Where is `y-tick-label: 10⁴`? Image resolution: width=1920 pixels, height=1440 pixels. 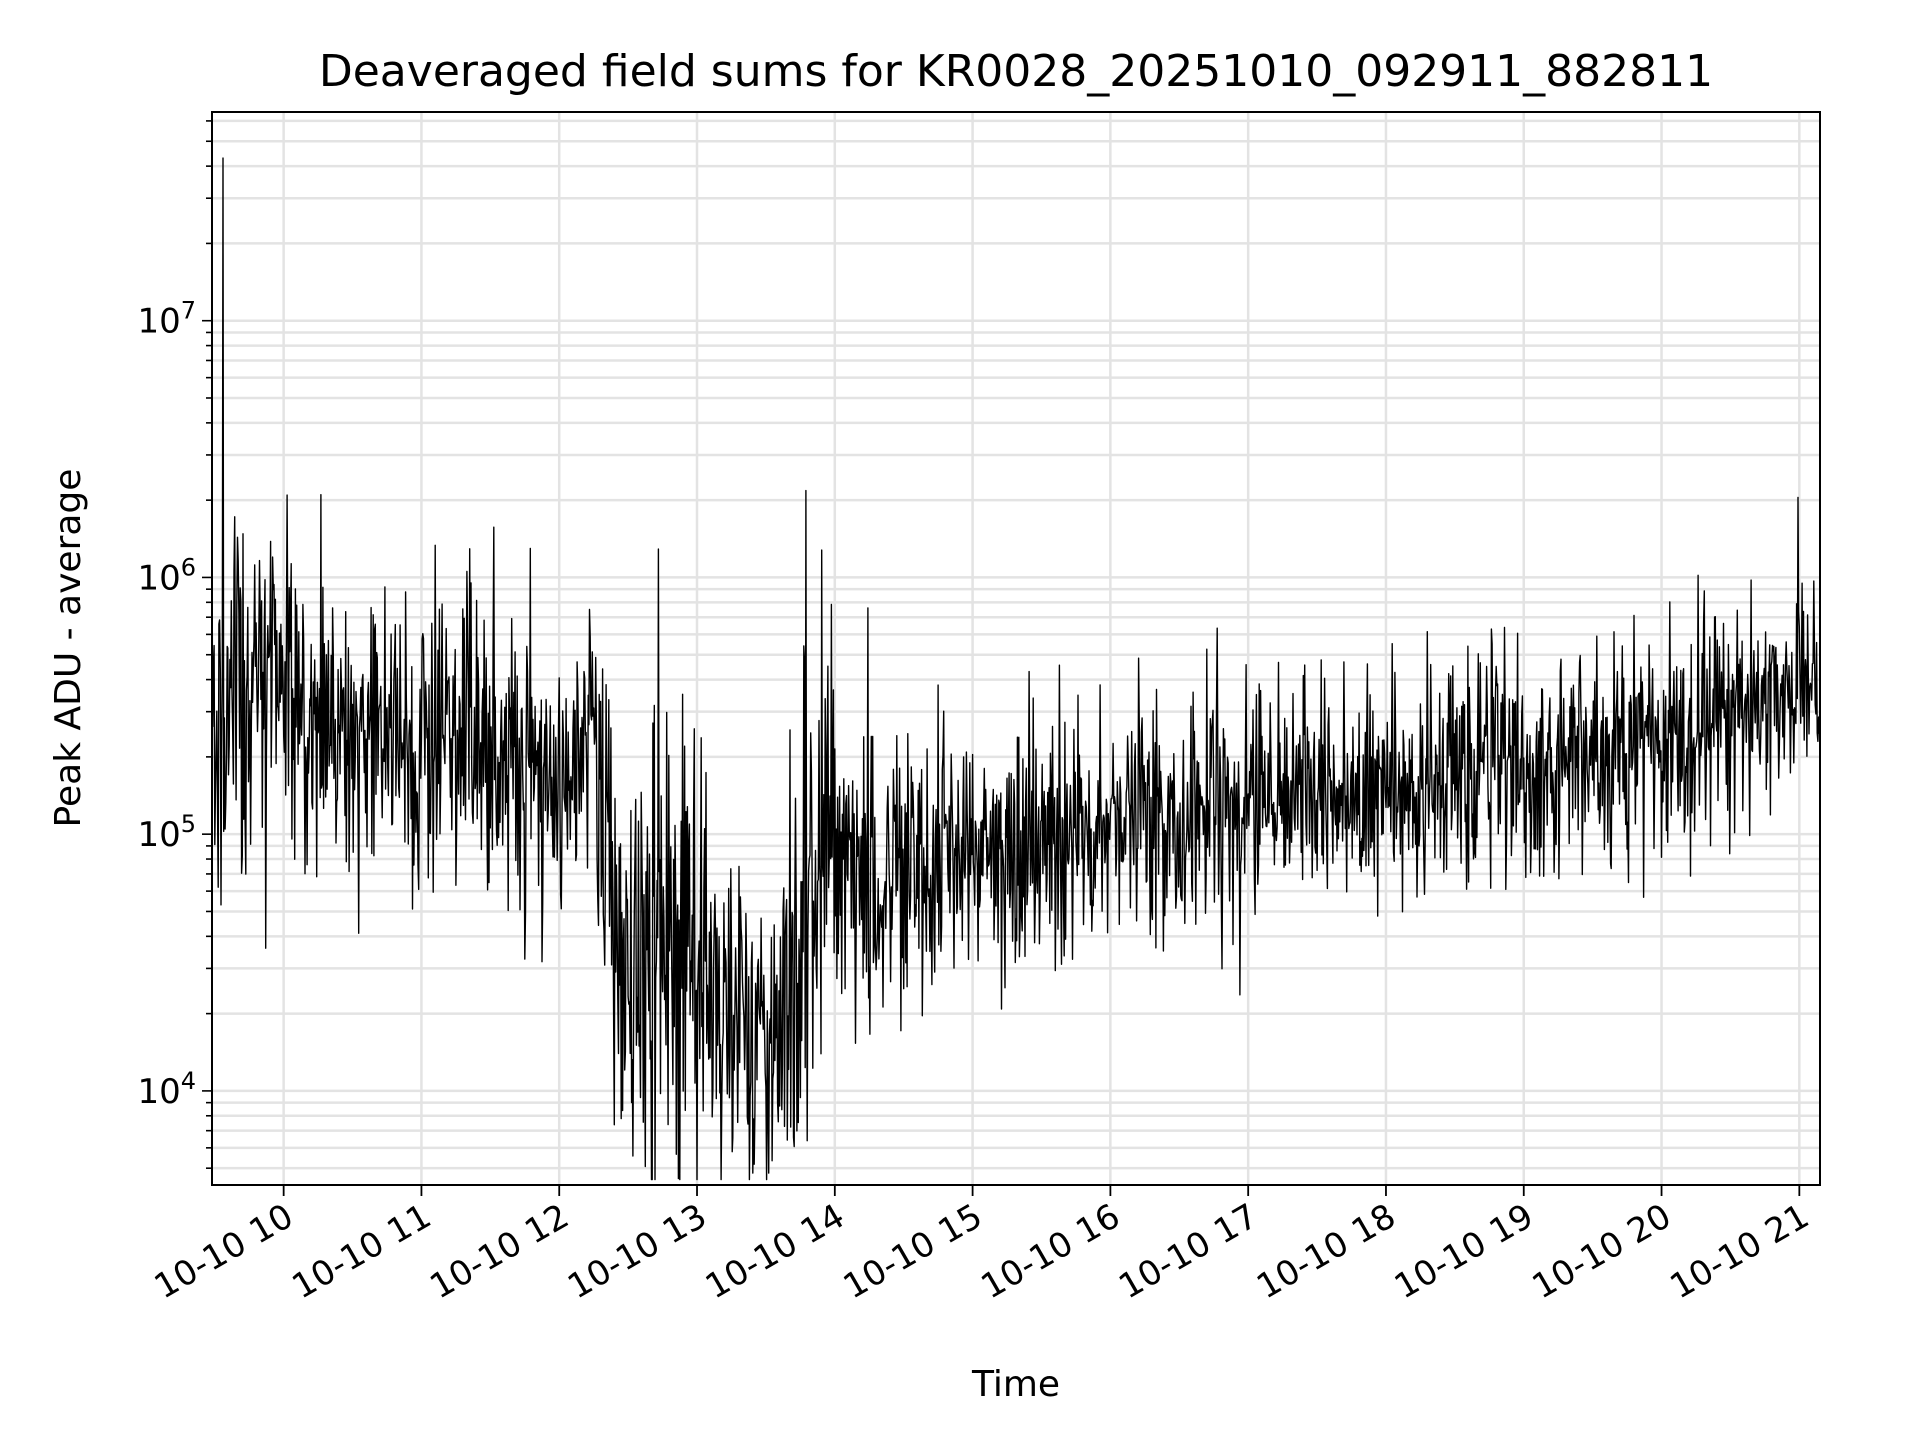
y-tick-label: 10⁴ is located at coordinates (166, 1089).